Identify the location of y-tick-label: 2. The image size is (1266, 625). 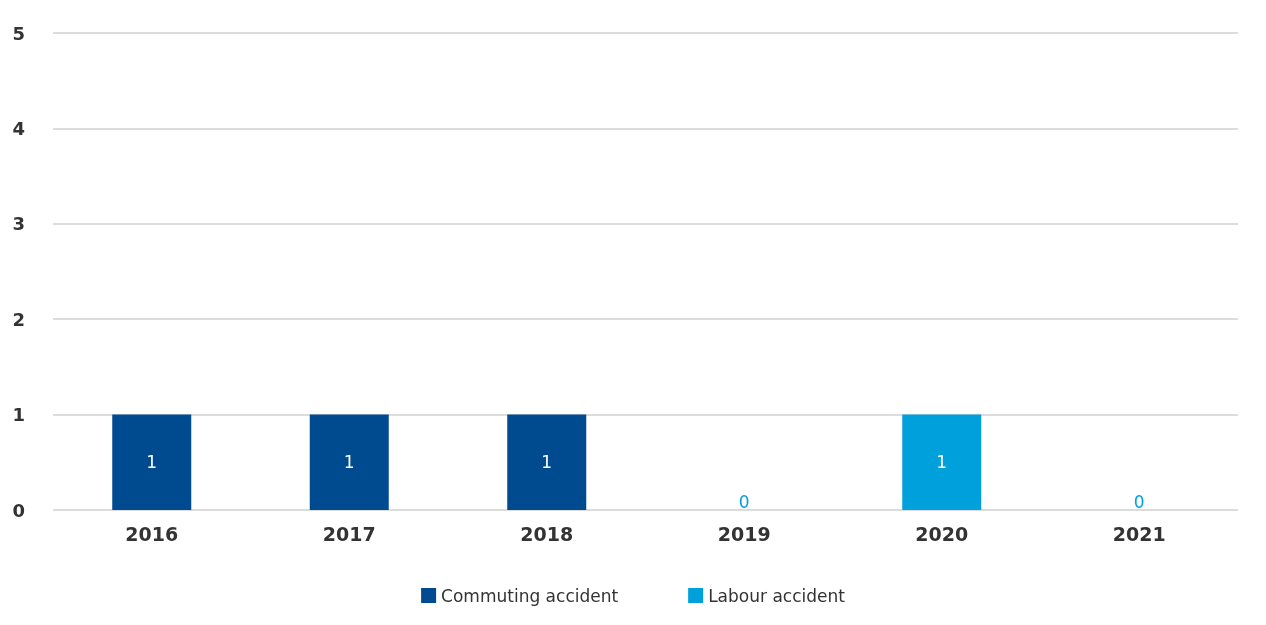
(18, 319).